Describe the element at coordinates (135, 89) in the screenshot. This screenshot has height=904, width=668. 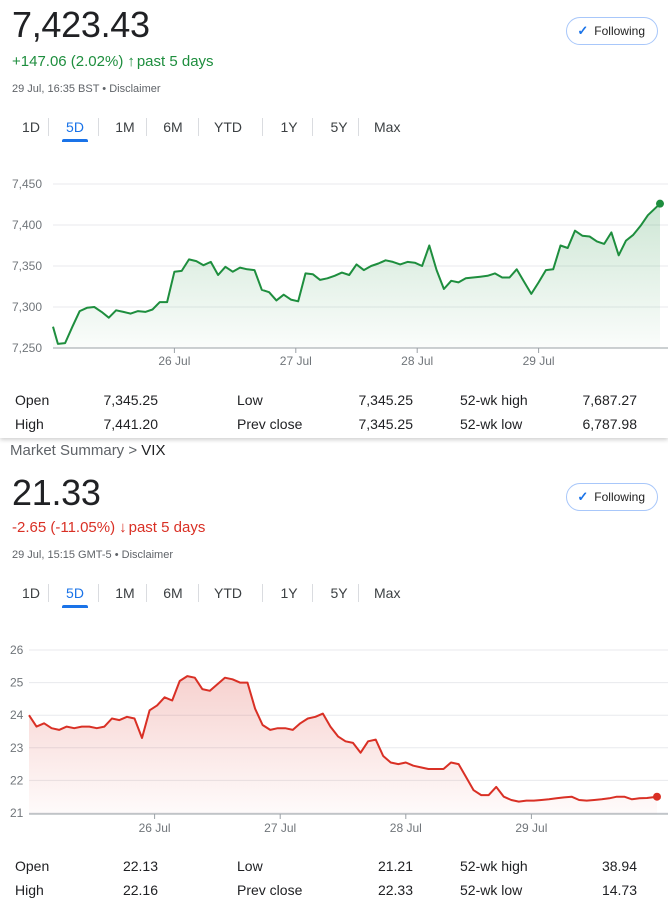
I see `ftse-disclaimer-link: Disclaimer` at that location.